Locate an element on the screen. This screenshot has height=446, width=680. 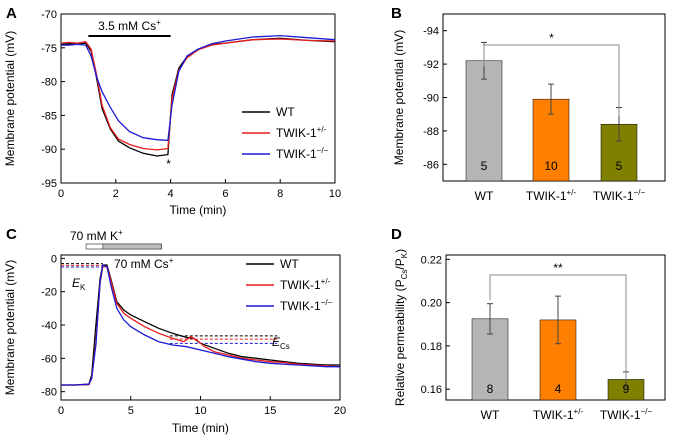
x-category-label-d-1: TWIK-1+/- is located at coordinates (558, 414).